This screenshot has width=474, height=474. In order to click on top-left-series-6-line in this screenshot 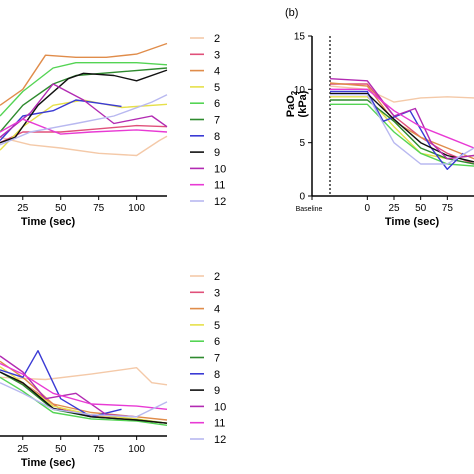, I will do `click(84, 89)`.